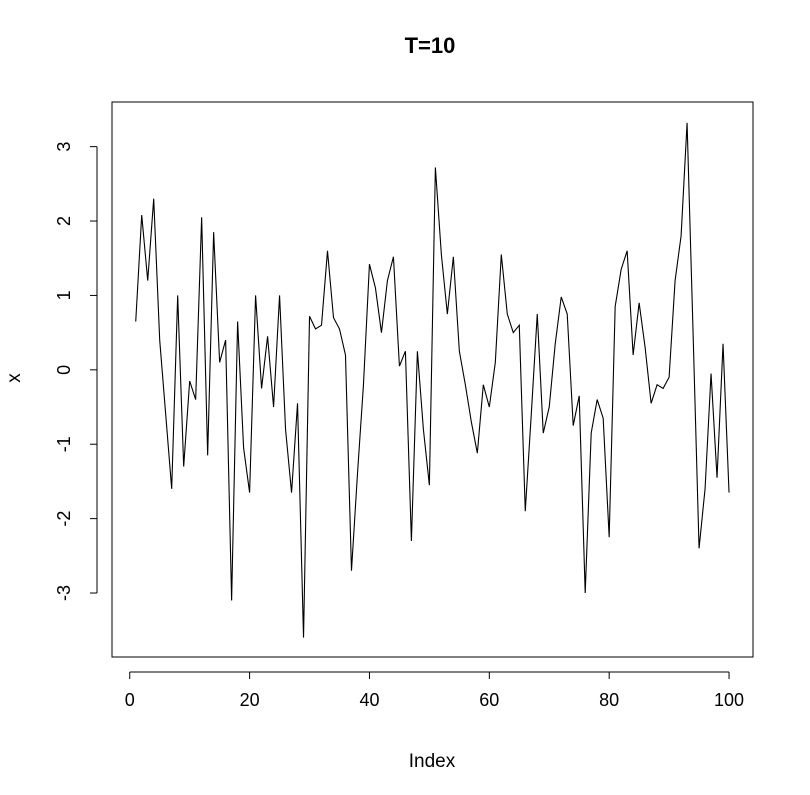 Image resolution: width=810 pixels, height=795 pixels. Describe the element at coordinates (64, 147) in the screenshot. I see `y-tick-label: 3` at that location.